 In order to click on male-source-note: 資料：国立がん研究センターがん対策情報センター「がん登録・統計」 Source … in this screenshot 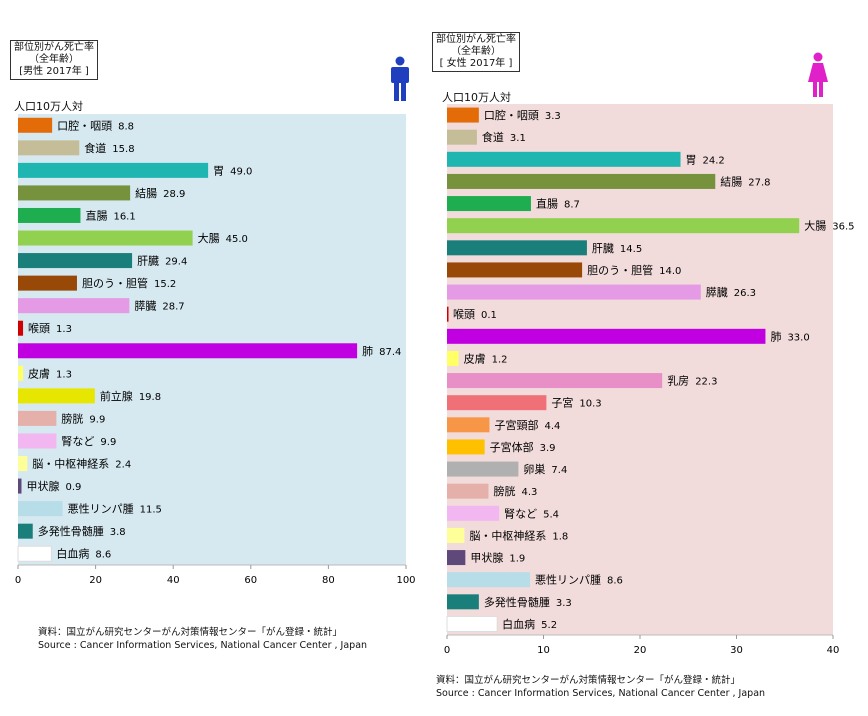, I will do `click(202, 639)`.